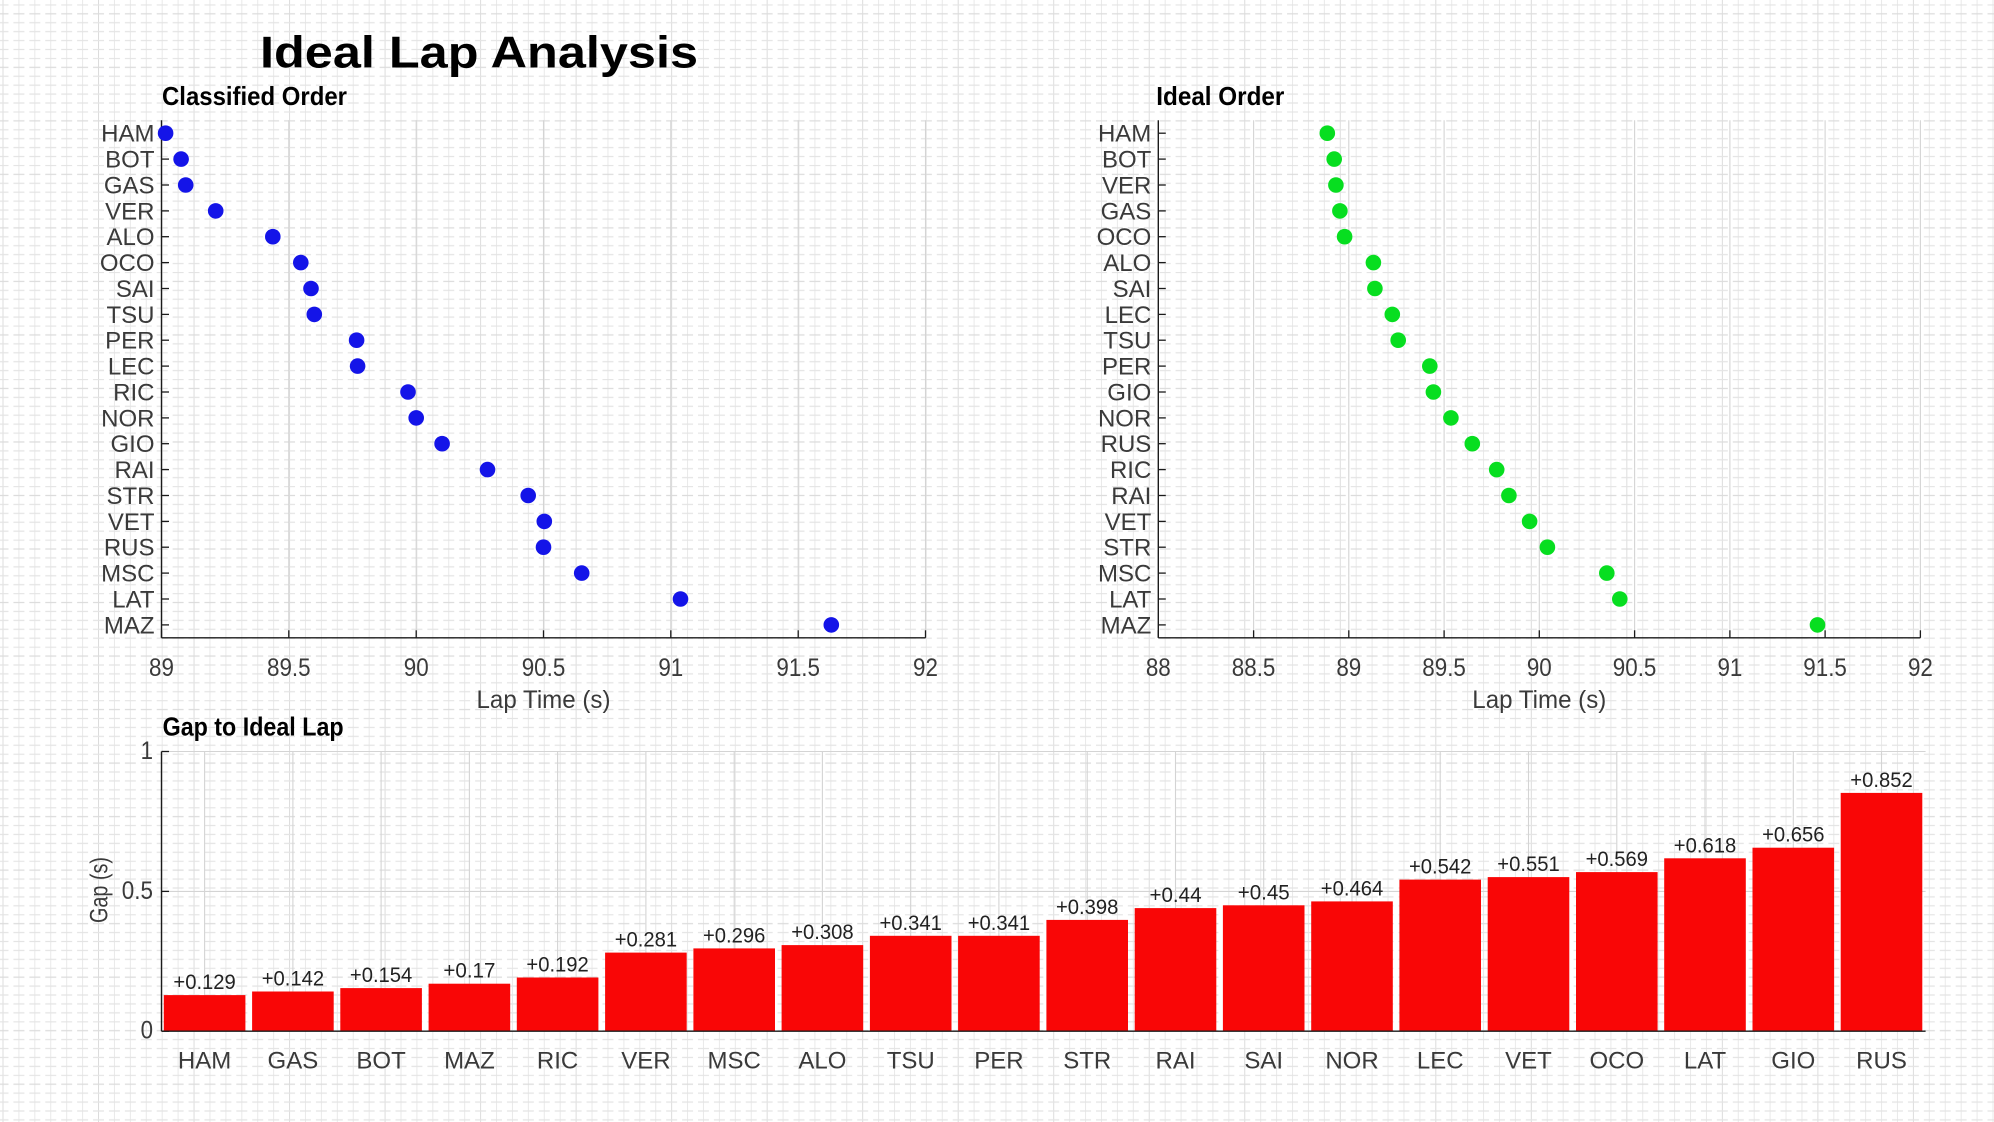 The image size is (1994, 1122). Describe the element at coordinates (998, 1061) in the screenshot. I see `svg-text: PER` at that location.